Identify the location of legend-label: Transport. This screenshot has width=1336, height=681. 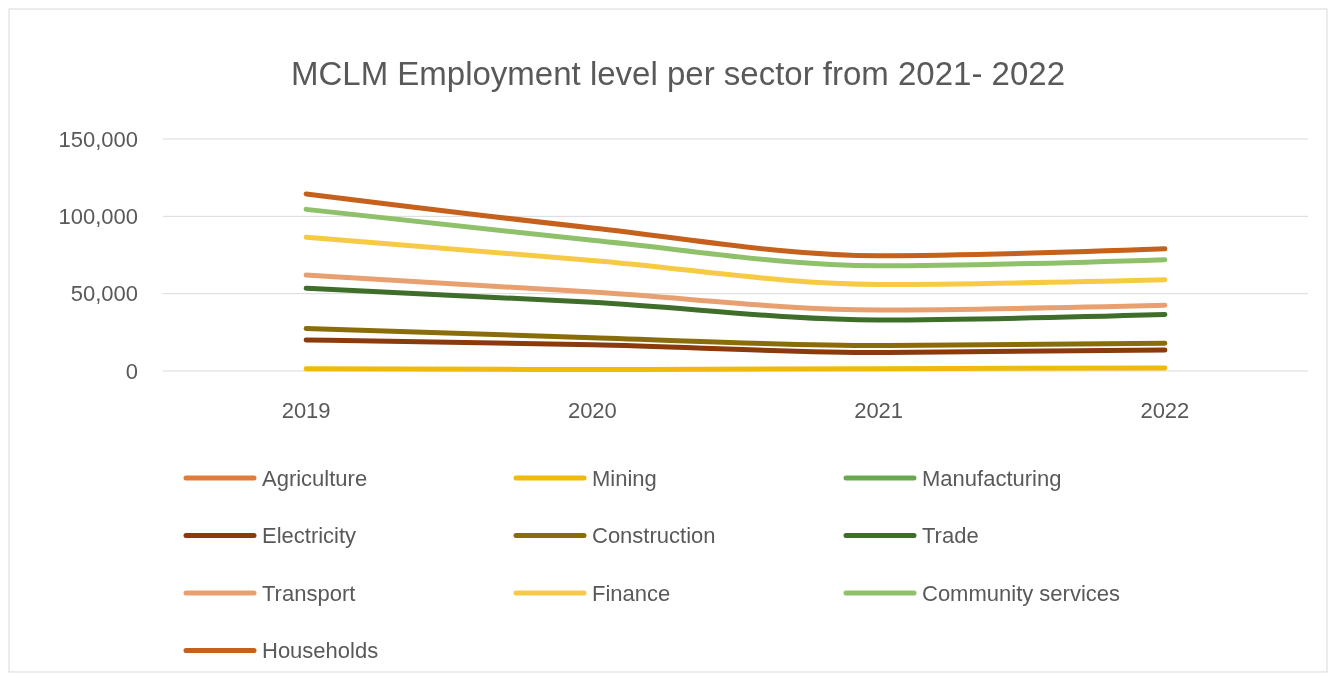
(309, 593).